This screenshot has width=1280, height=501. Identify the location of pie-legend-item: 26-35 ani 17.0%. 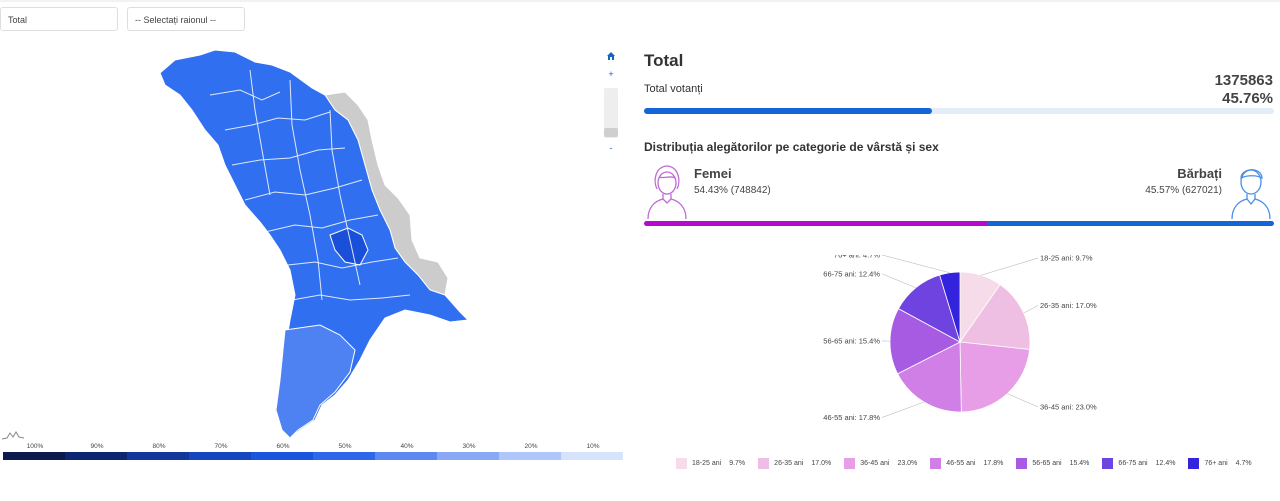
(794, 463).